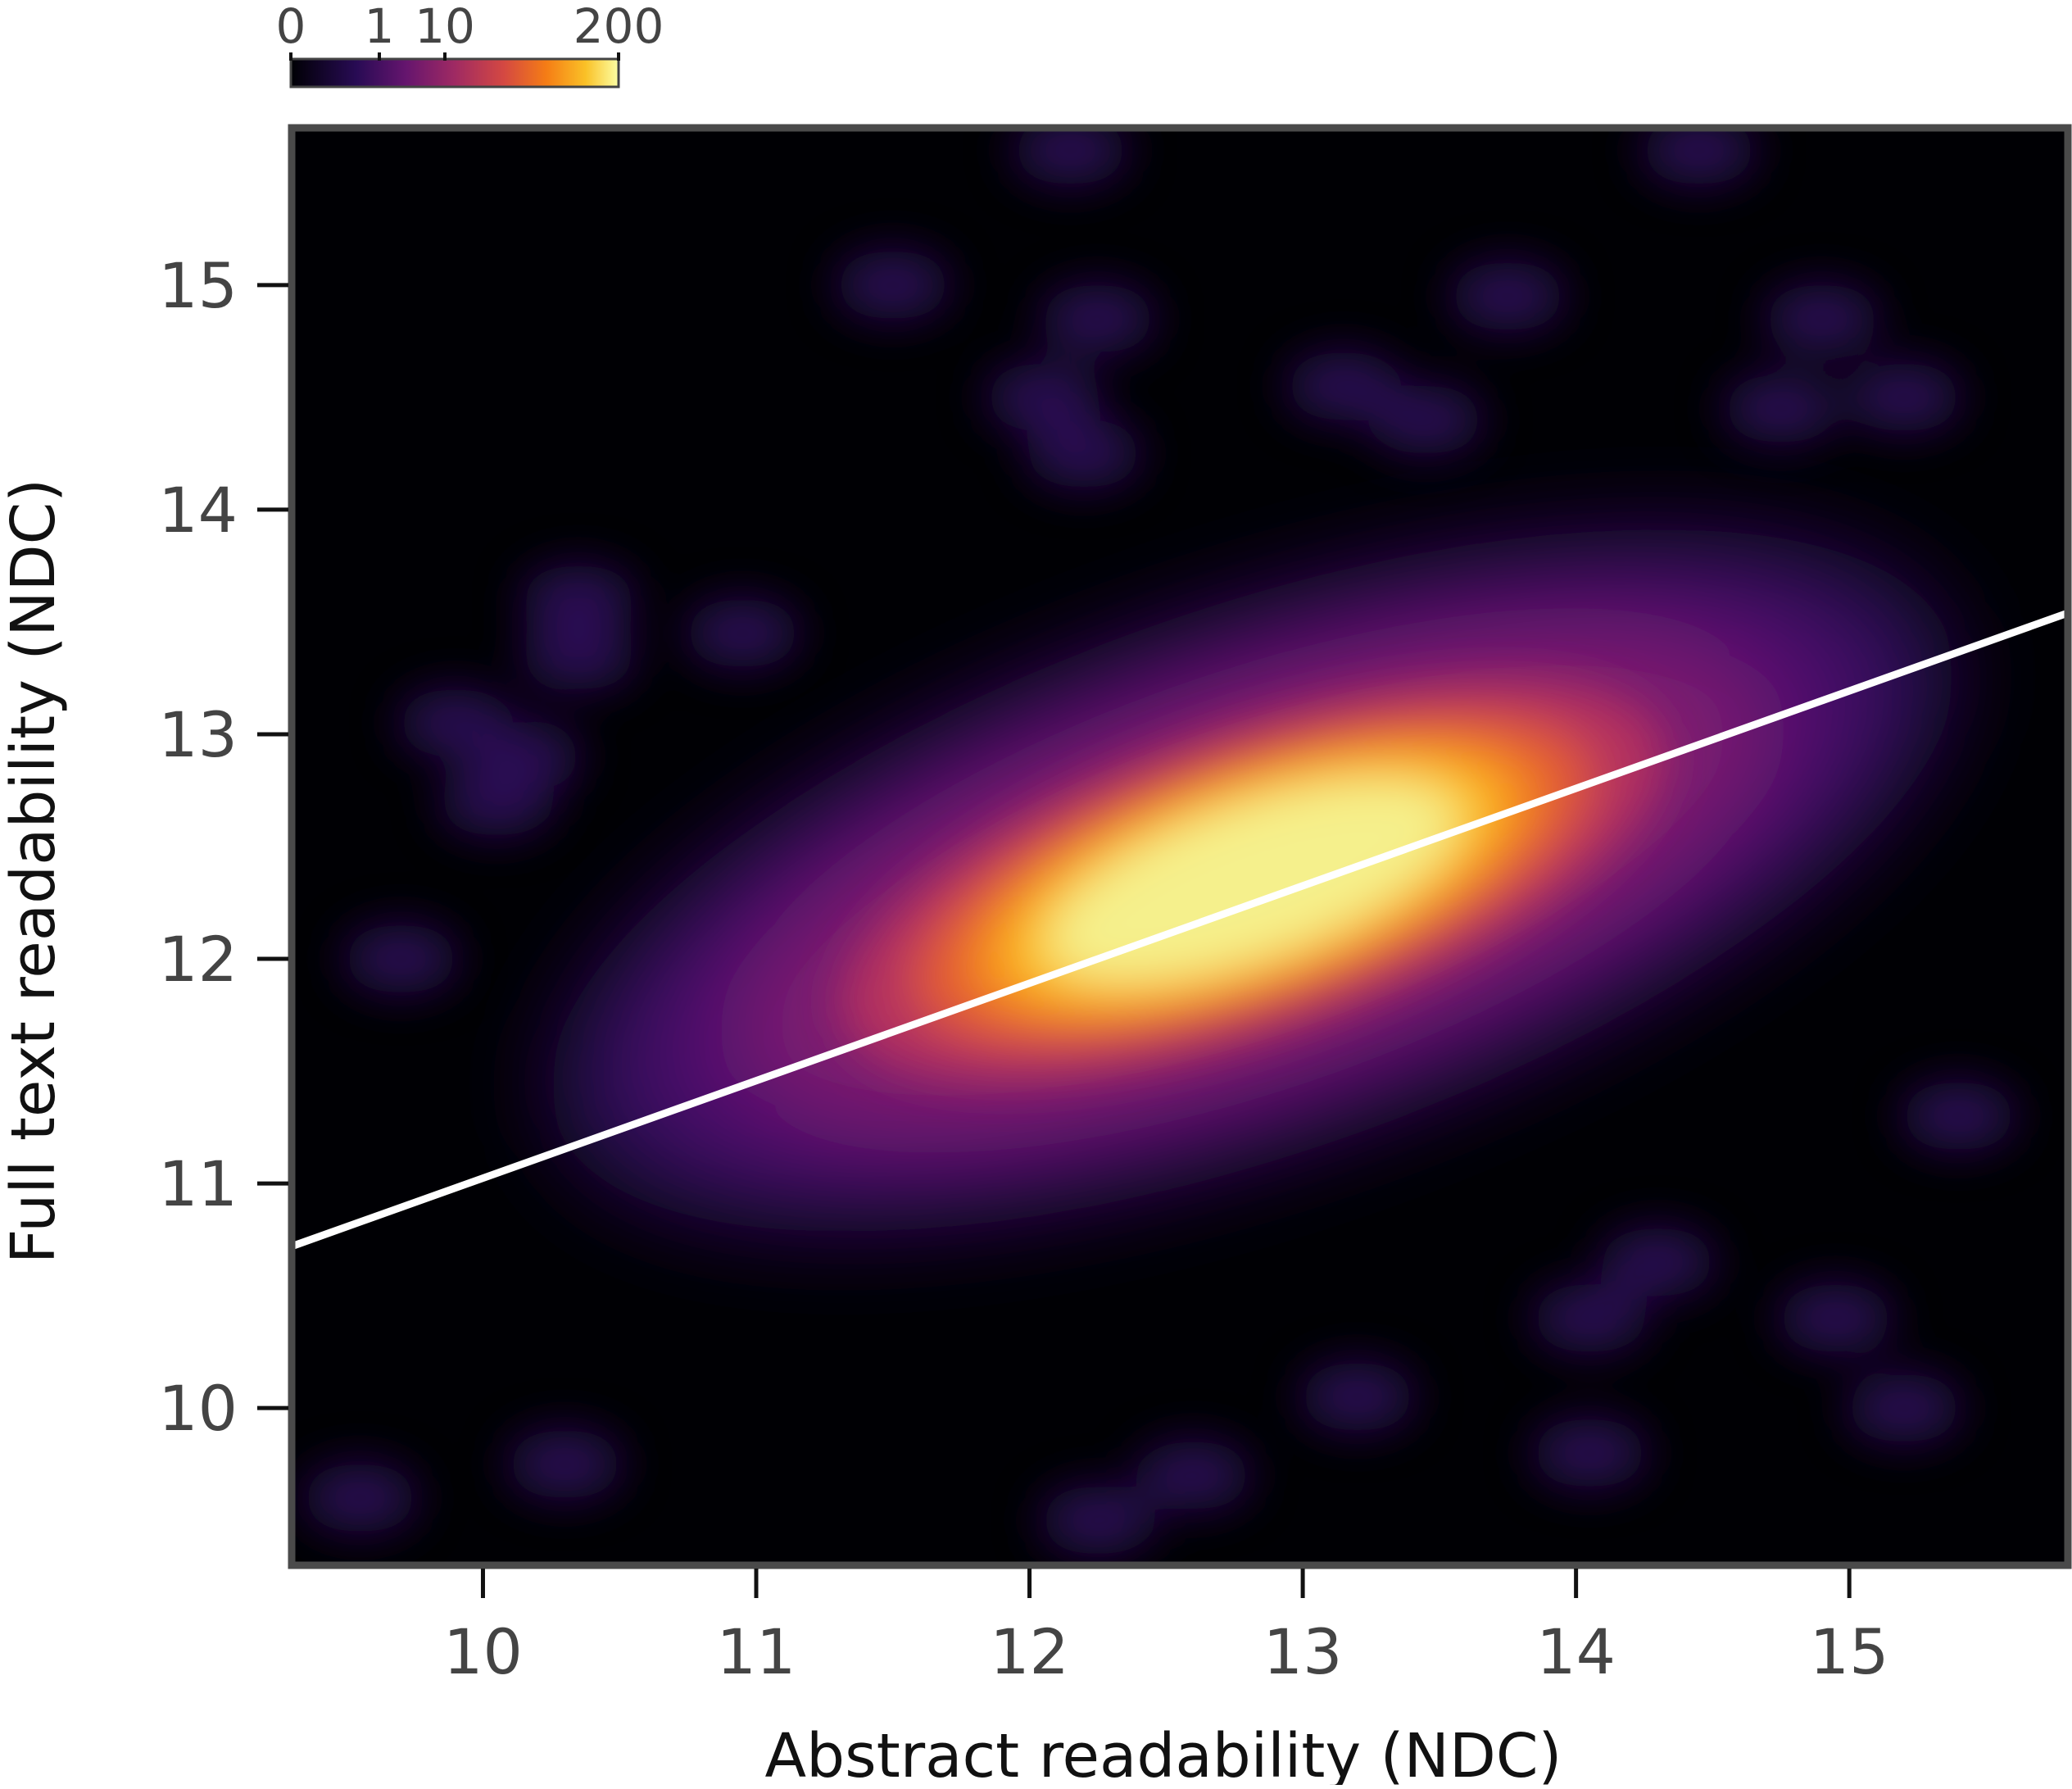 Image resolution: width=2072 pixels, height=1789 pixels. What do you see at coordinates (198, 510) in the screenshot?
I see `y-tick-label: 14` at bounding box center [198, 510].